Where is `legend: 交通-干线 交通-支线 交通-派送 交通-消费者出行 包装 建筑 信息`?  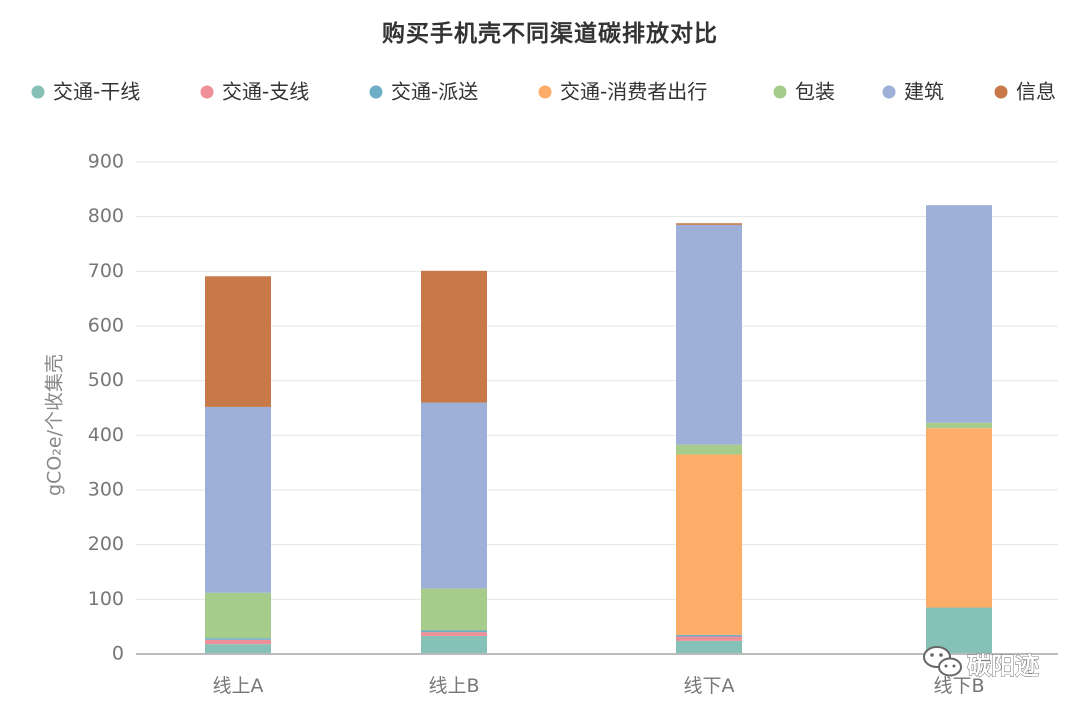
legend: 交通-干线 交通-支线 交通-派送 交通-消费者出行 包装 建筑 信息 is located at coordinates (543, 92).